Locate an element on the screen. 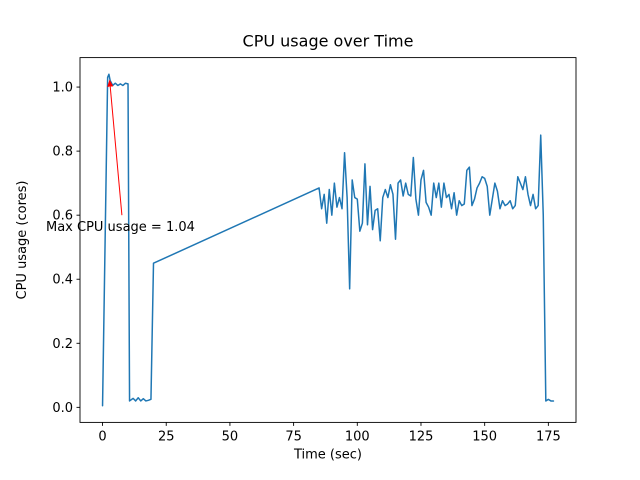 Image resolution: width=640 pixels, height=480 pixels. x-tick-label: 175 is located at coordinates (548, 436).